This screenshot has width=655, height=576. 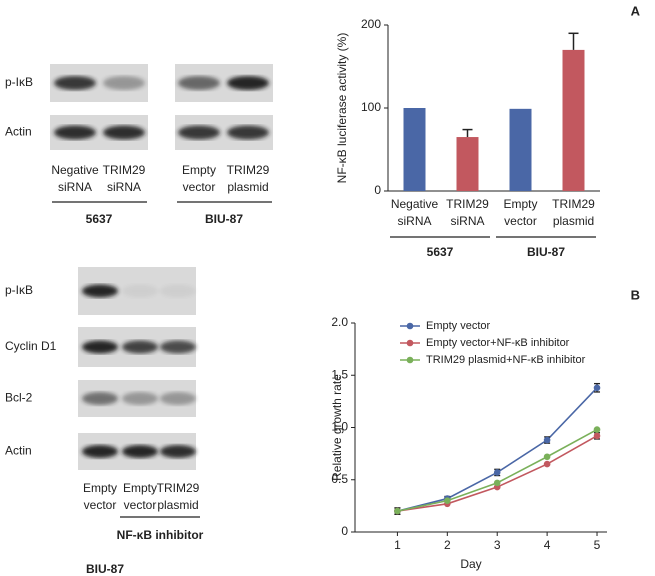 What do you see at coordinates (104, 569) in the screenshot?
I see `cell-label: BIU-87` at bounding box center [104, 569].